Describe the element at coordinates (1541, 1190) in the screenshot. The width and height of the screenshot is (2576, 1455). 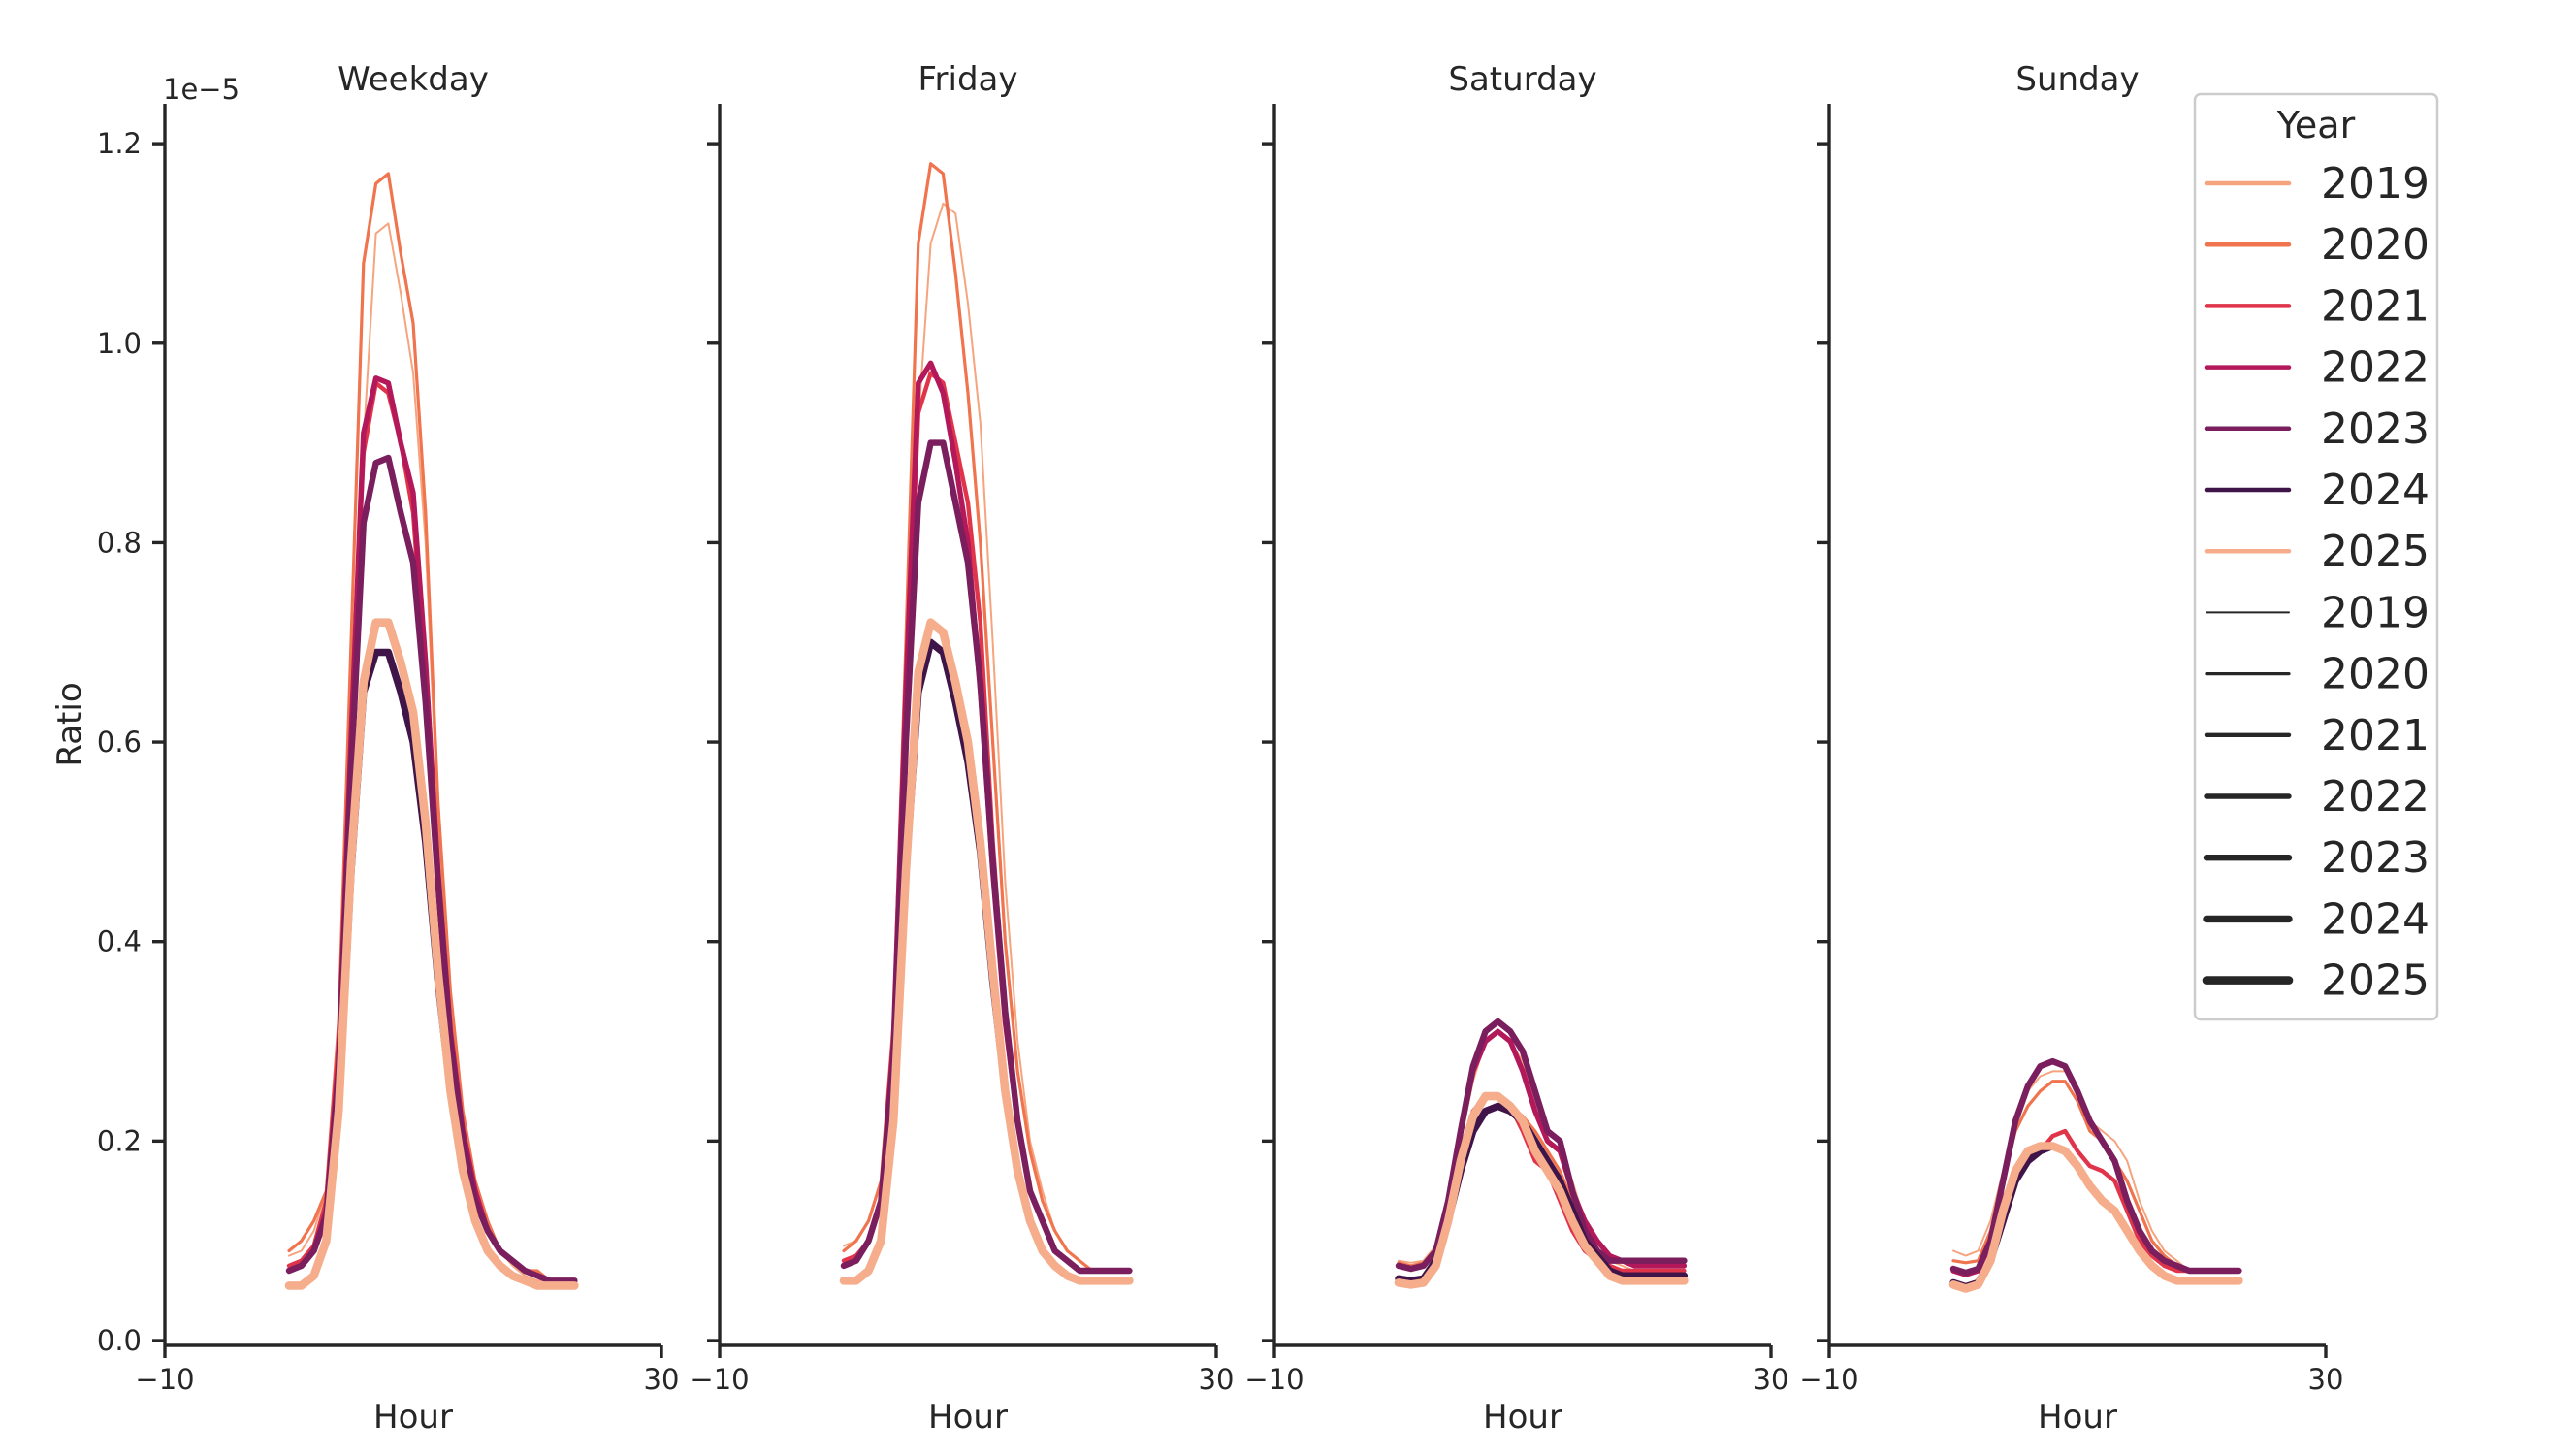
I see `series-line-saturday-2025` at that location.